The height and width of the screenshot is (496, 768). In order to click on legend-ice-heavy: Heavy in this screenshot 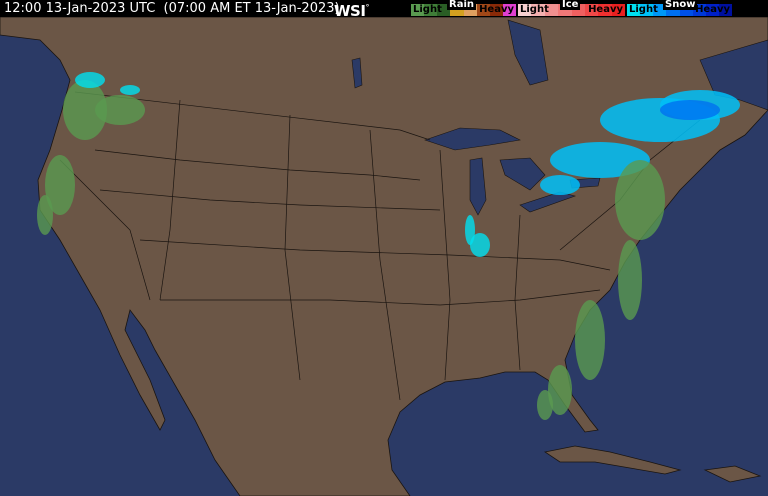, I will do `click(605, 9)`.